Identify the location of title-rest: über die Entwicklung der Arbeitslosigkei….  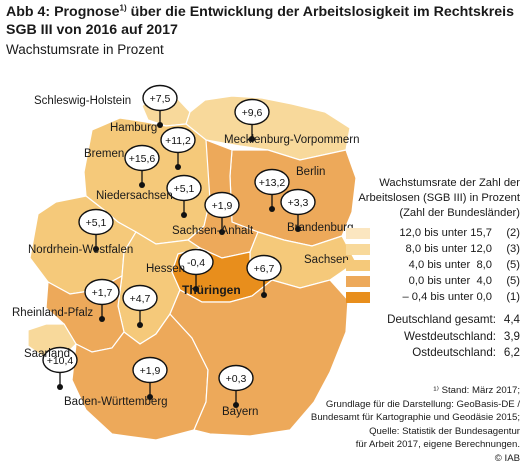
(260, 21).